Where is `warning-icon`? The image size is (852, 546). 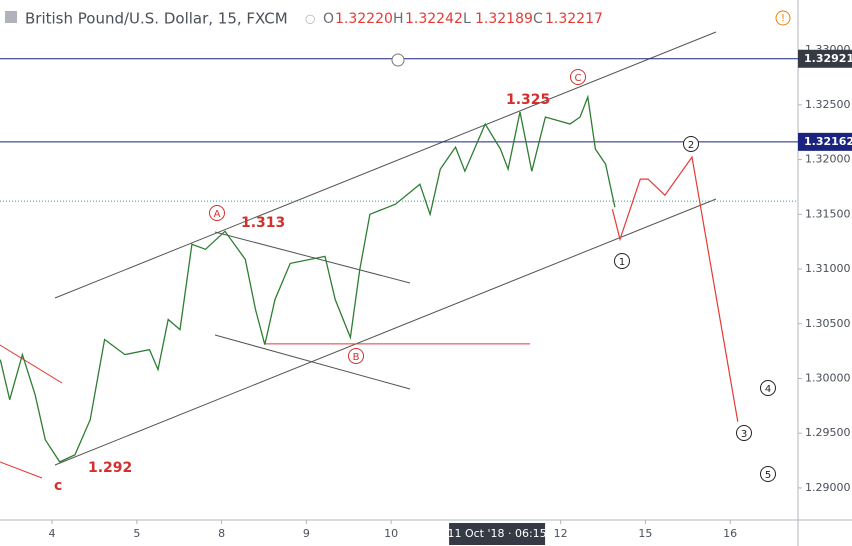 warning-icon is located at coordinates (783, 18).